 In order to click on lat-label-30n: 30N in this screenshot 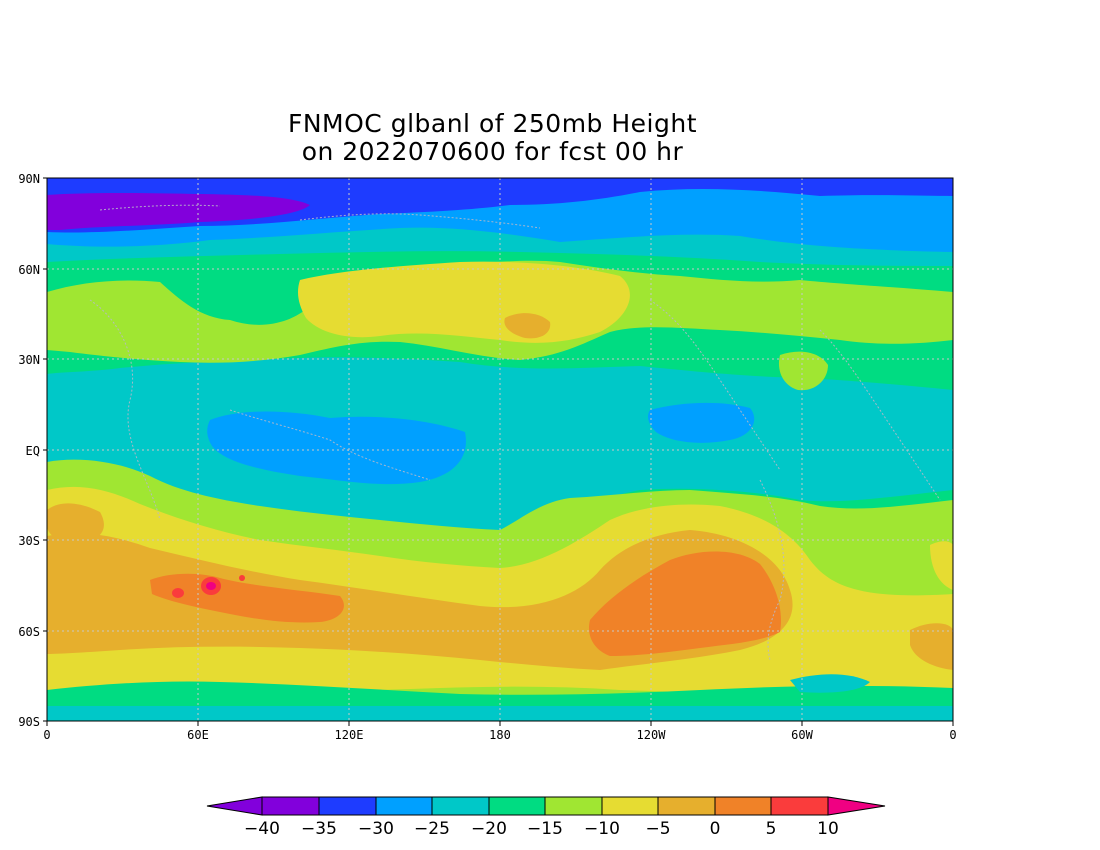, I will do `click(29, 360)`.